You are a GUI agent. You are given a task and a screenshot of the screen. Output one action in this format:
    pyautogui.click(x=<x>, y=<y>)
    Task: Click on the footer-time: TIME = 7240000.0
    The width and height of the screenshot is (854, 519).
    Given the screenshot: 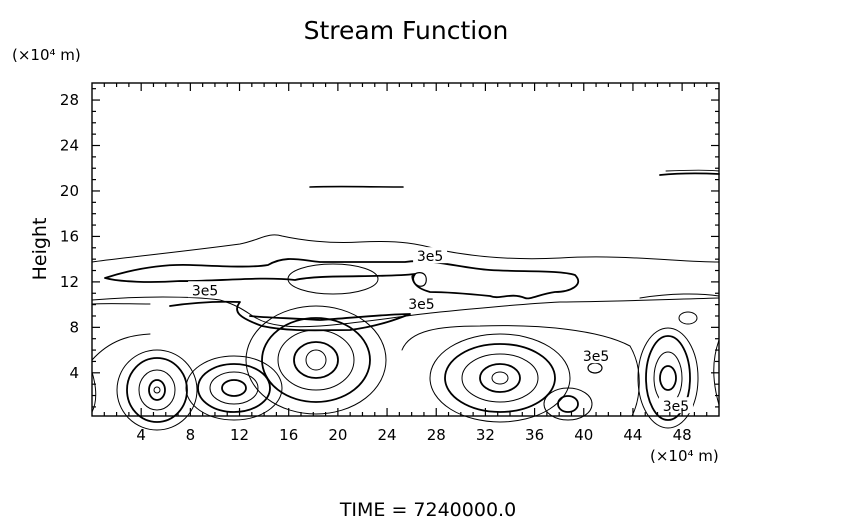 What is the action you would take?
    pyautogui.click(x=427, y=509)
    